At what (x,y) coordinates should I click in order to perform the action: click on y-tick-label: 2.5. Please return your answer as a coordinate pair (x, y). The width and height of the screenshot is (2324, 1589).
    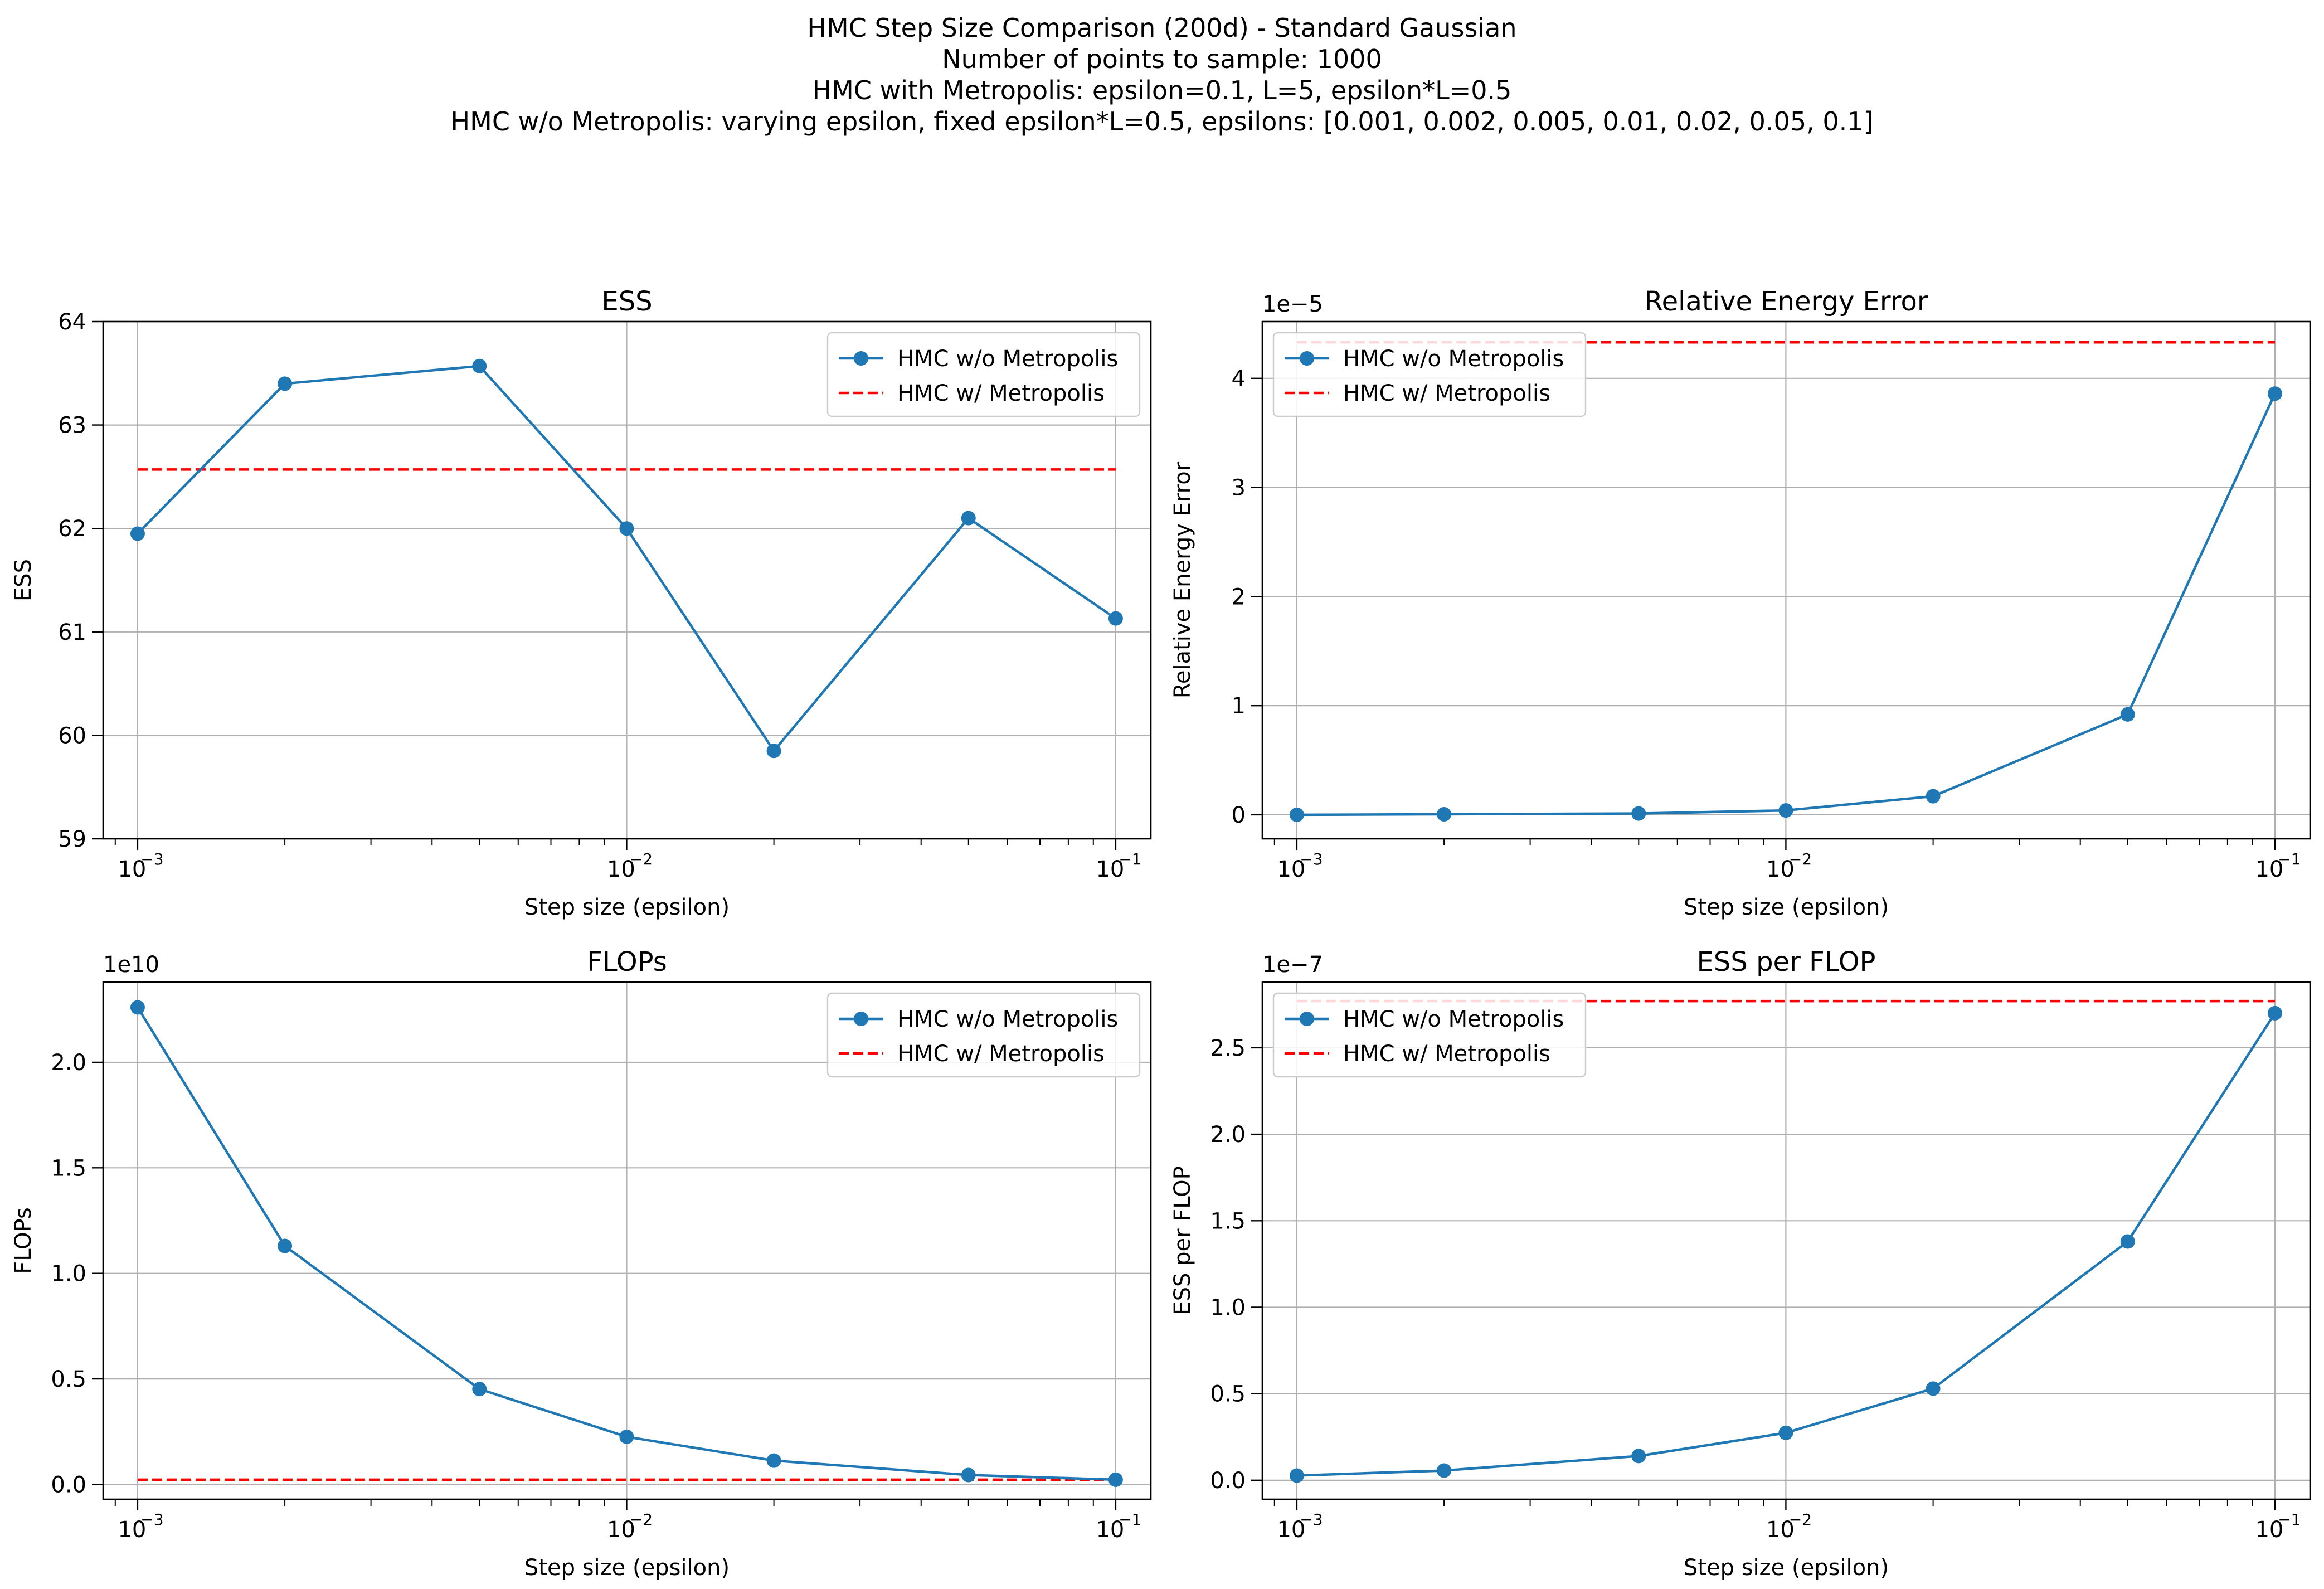
    Looking at the image, I should click on (1228, 1048).